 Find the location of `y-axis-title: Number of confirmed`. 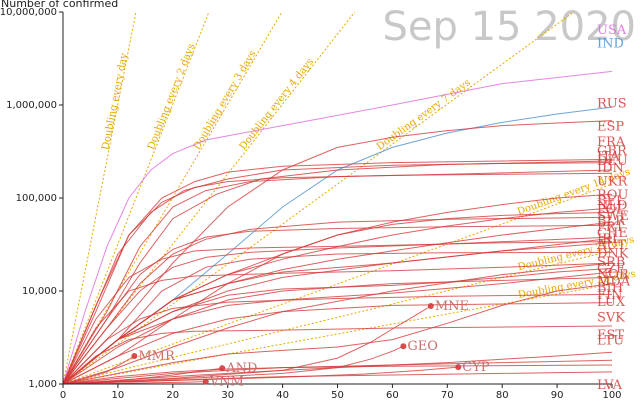

y-axis-title: Number of confirmed is located at coordinates (59, 5).